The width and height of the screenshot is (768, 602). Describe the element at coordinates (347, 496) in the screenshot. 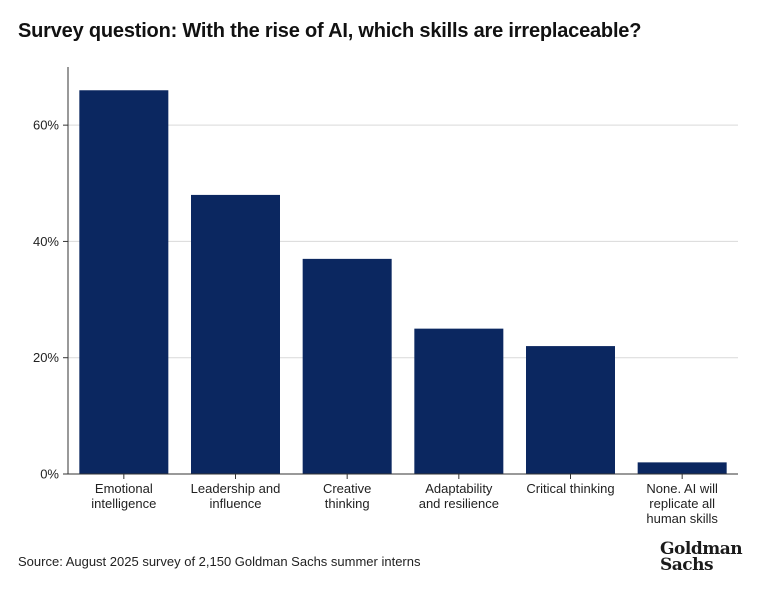

I see `x-tick-label: Creative thinking` at that location.